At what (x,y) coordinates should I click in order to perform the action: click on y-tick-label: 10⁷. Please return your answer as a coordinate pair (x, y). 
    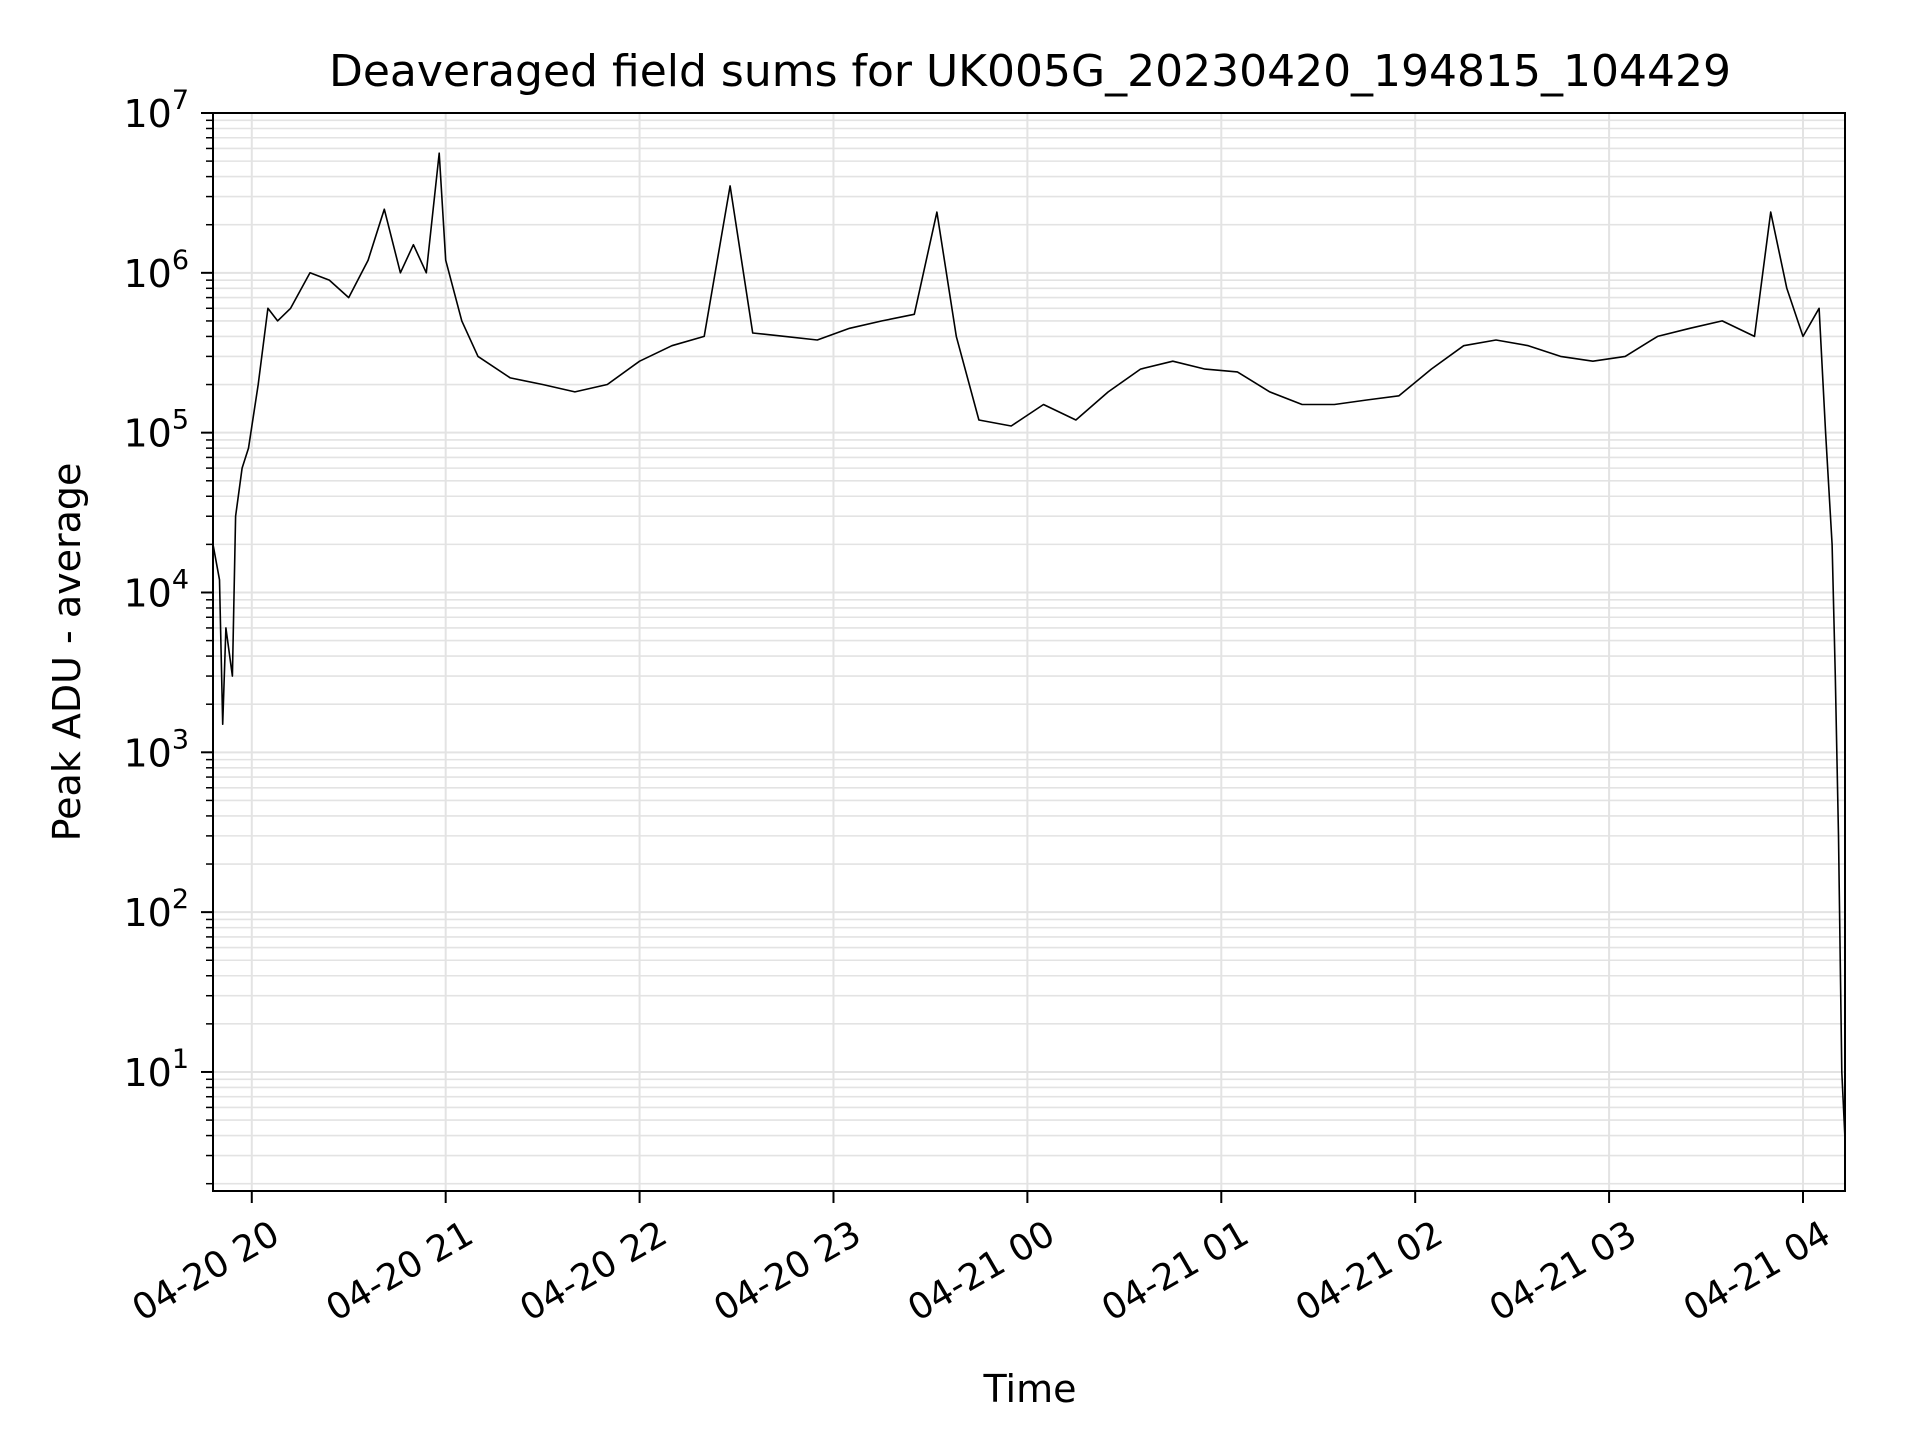
    Looking at the image, I should click on (156, 110).